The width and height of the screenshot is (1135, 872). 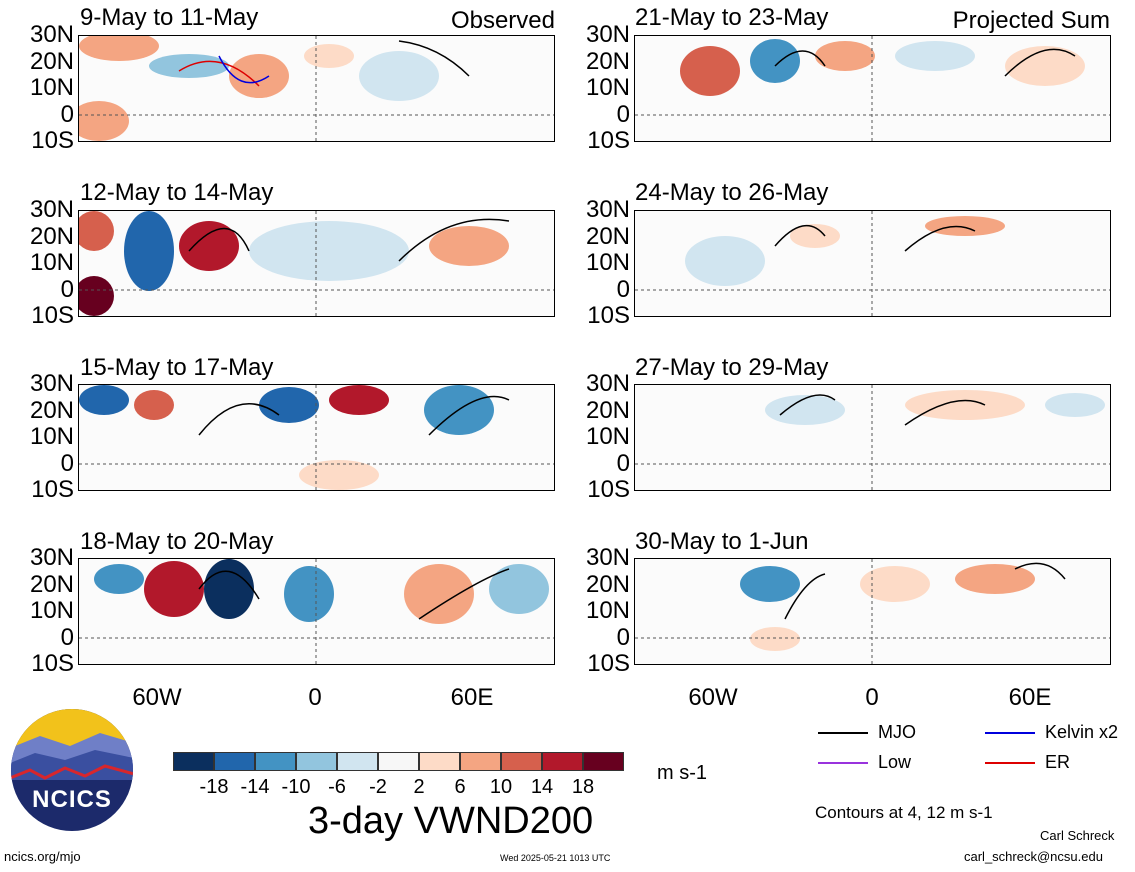 I want to click on map-panel-6-field, so click(x=872, y=437).